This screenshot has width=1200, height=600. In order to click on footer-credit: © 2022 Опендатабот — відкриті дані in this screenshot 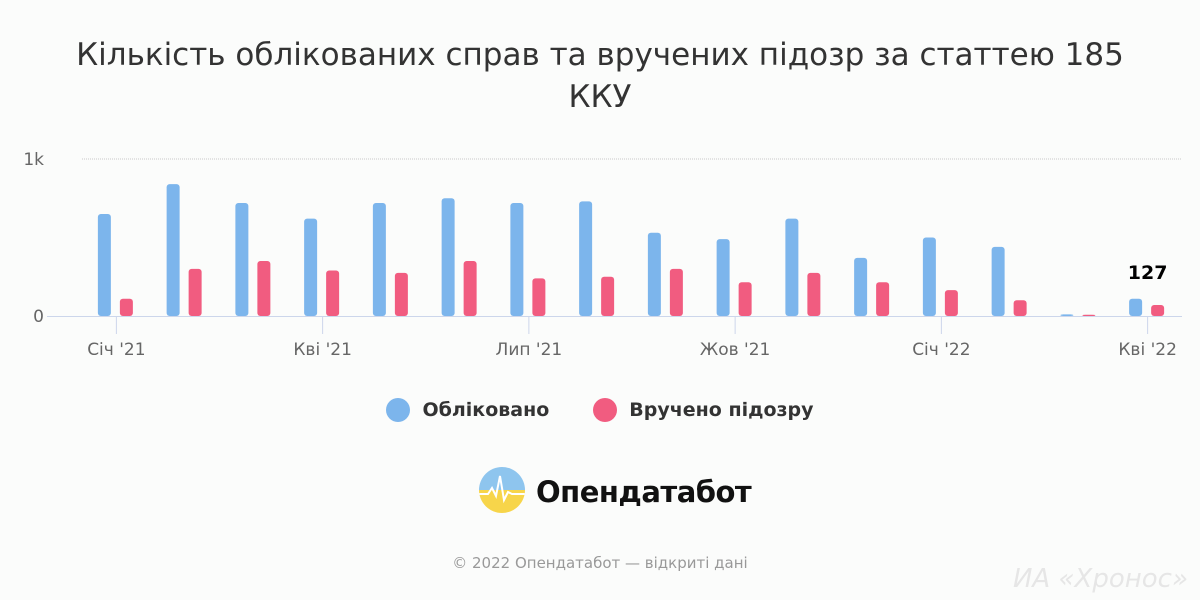, I will do `click(600, 563)`.